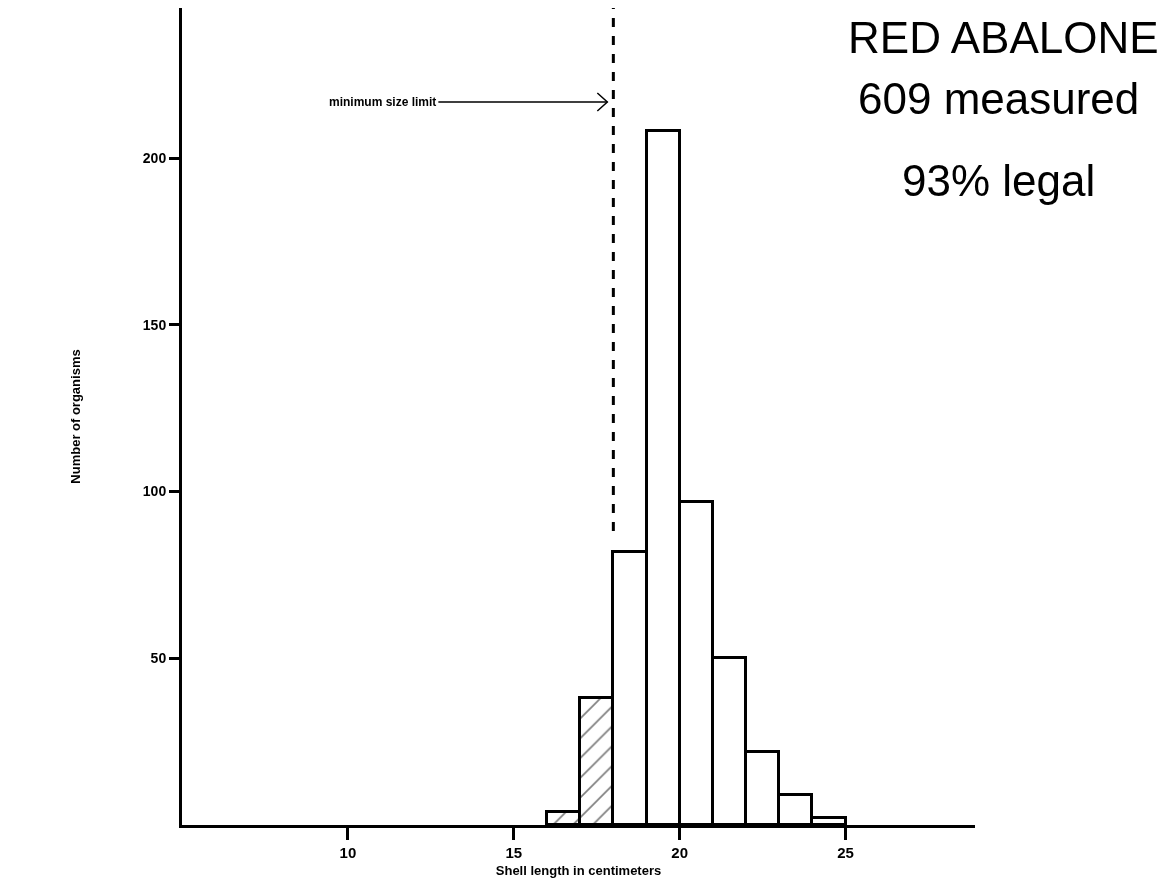 This screenshot has height=896, width=1164. I want to click on y-tick-label: 200, so click(154, 157).